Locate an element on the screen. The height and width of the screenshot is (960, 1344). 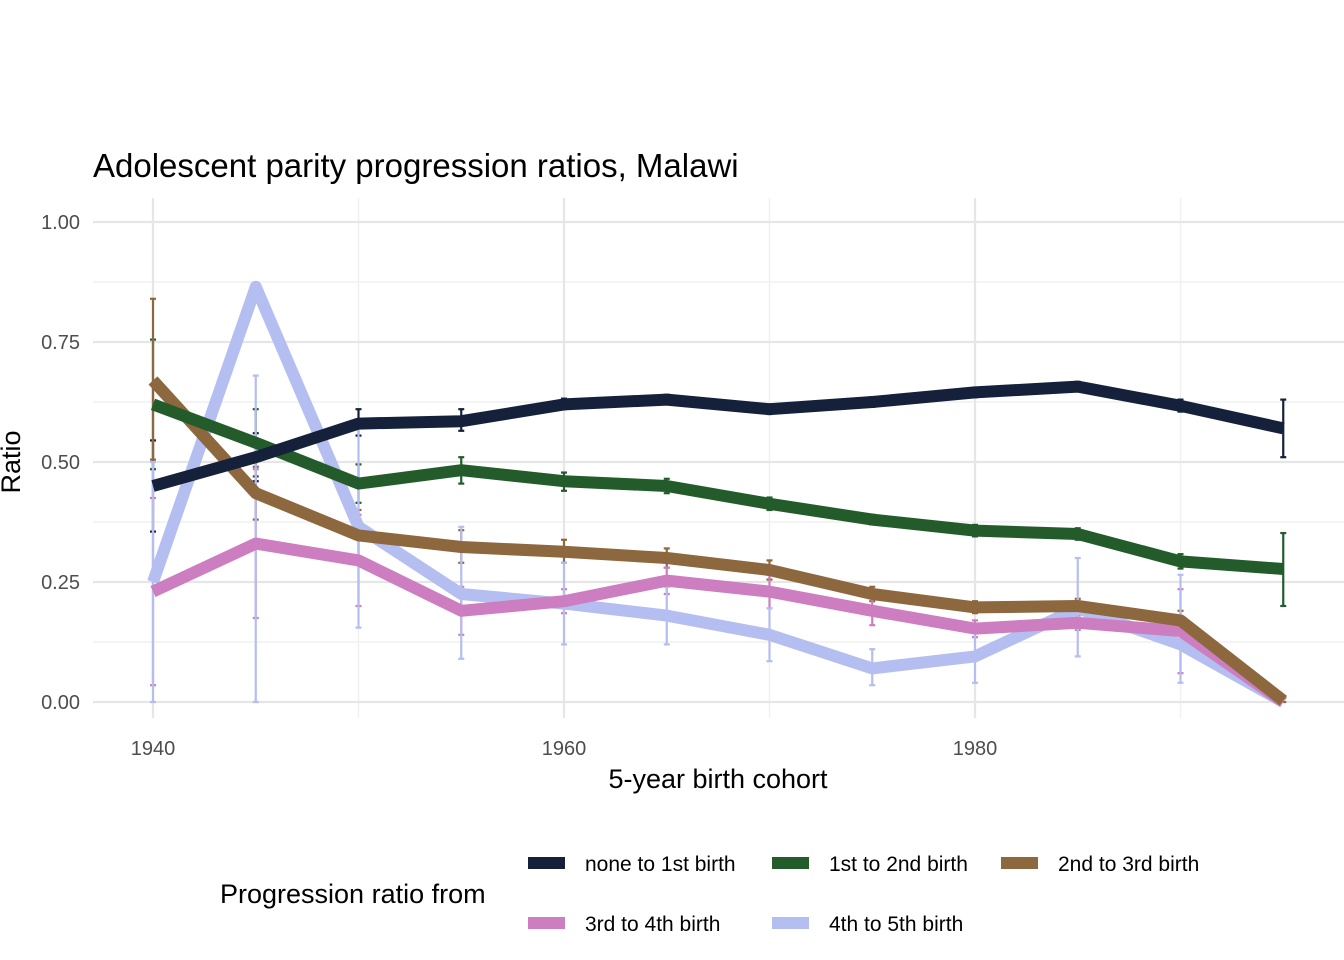
x-axis-title: 5-year birth cohort is located at coordinates (718, 779).